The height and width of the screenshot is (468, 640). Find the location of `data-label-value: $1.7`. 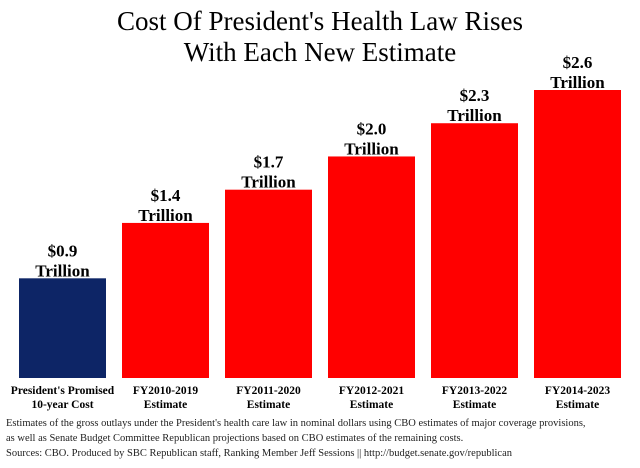

data-label-value: $1.7 is located at coordinates (269, 162).